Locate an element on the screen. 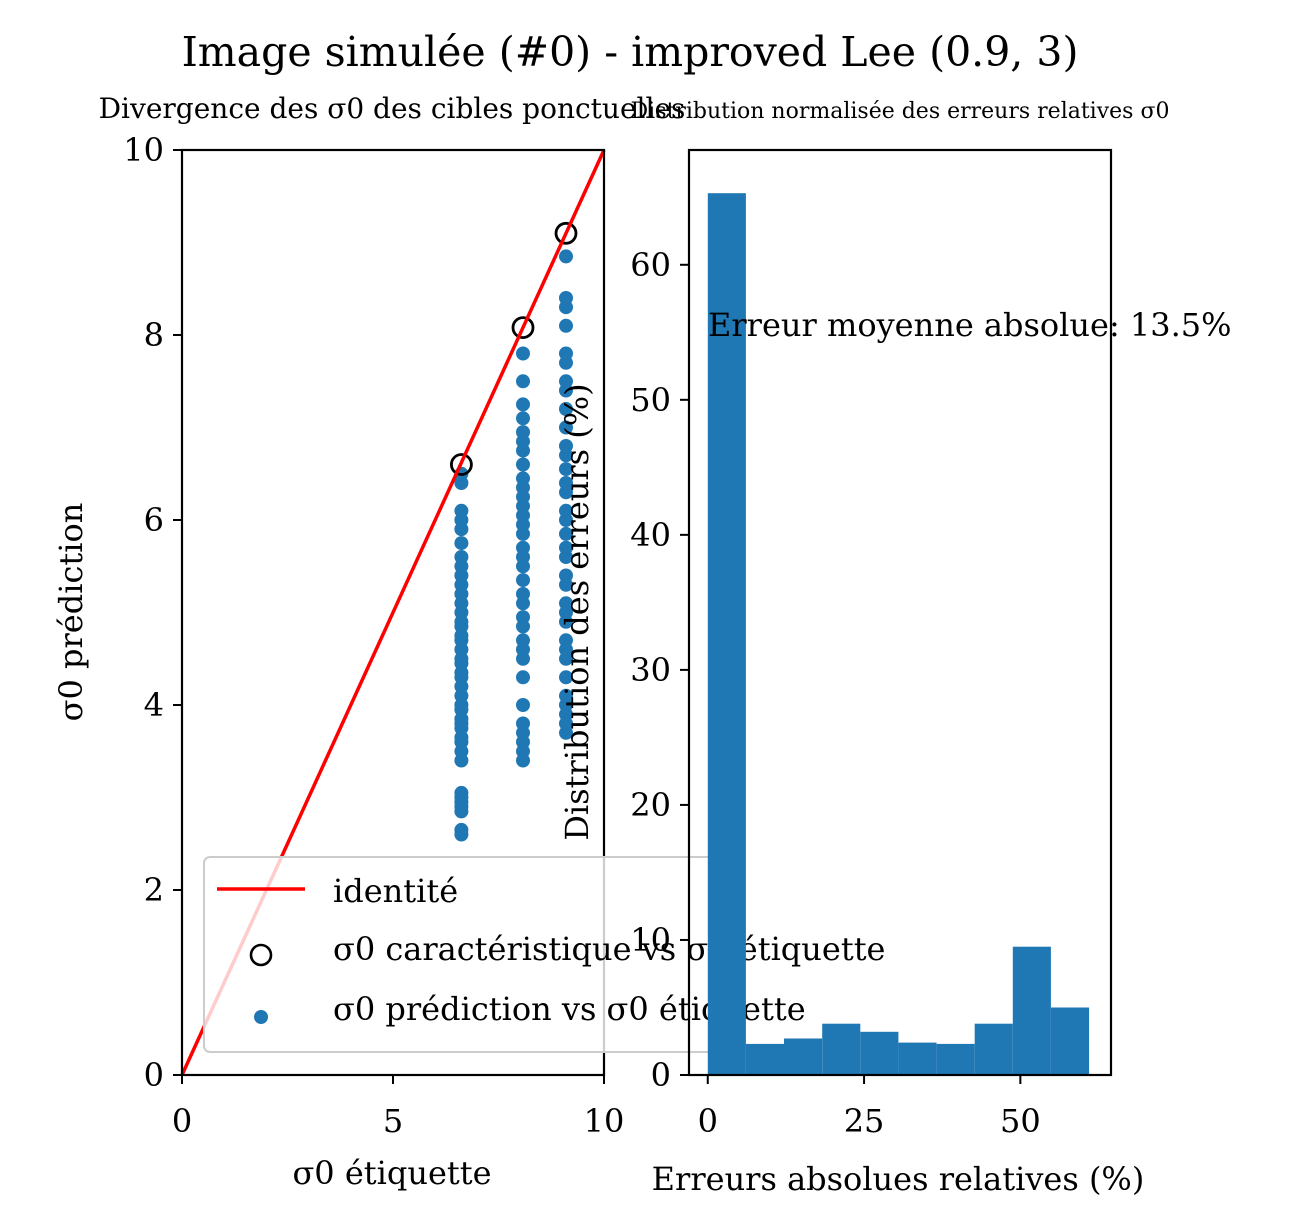 This screenshot has width=1316, height=1231. histogram-xtick-label-50: 50 is located at coordinates (1020, 1121).